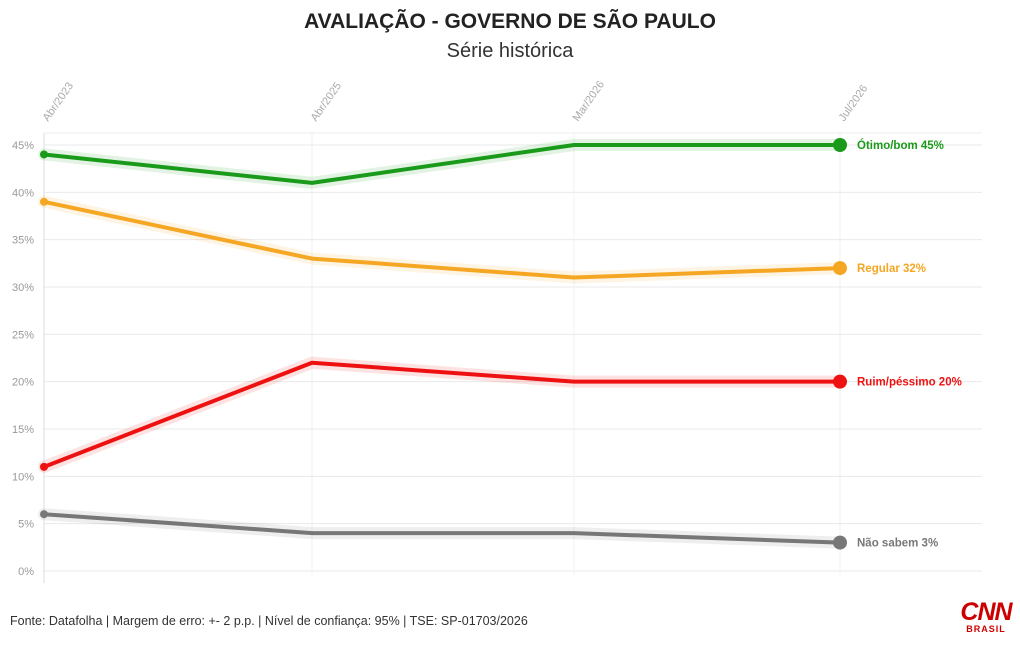 This screenshot has width=1020, height=650. What do you see at coordinates (23, 193) in the screenshot?
I see `y-tick-label: 40%` at bounding box center [23, 193].